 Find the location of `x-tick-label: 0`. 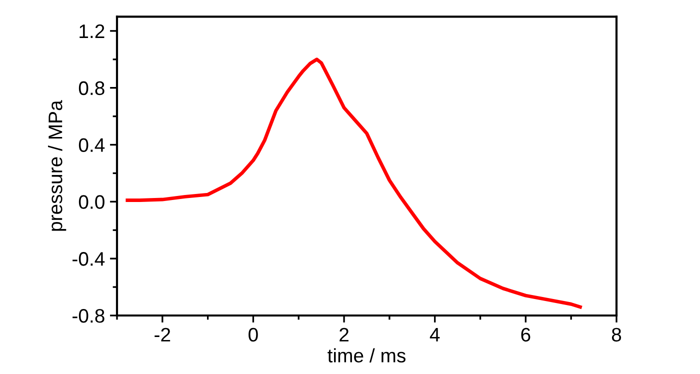

x-tick-label: 0 is located at coordinates (253, 335).